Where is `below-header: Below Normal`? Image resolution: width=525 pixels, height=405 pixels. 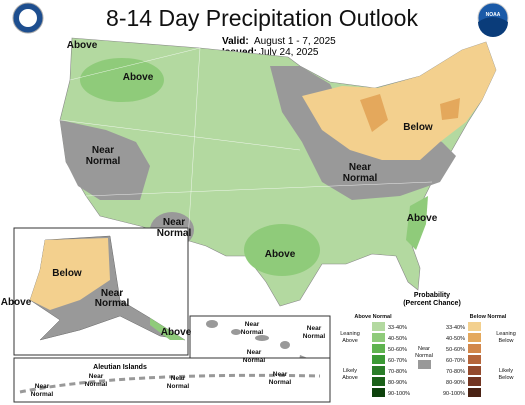
below-header: Below Normal is located at coordinates (488, 317).